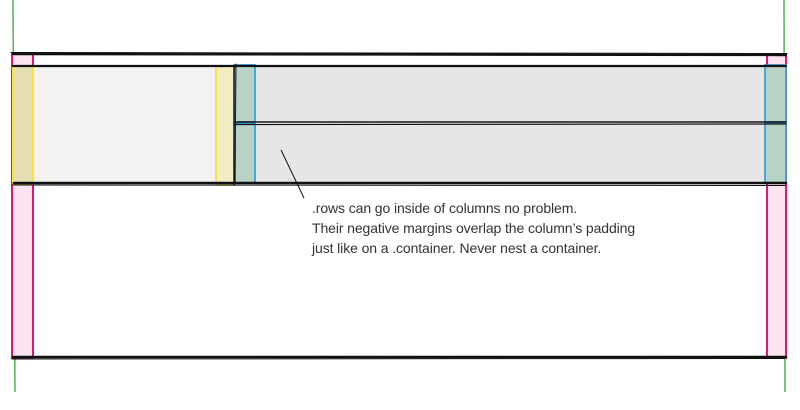 Image resolution: width=800 pixels, height=410 pixels. Describe the element at coordinates (225, 125) in the screenshot. I see `column-one-padding-right` at that location.